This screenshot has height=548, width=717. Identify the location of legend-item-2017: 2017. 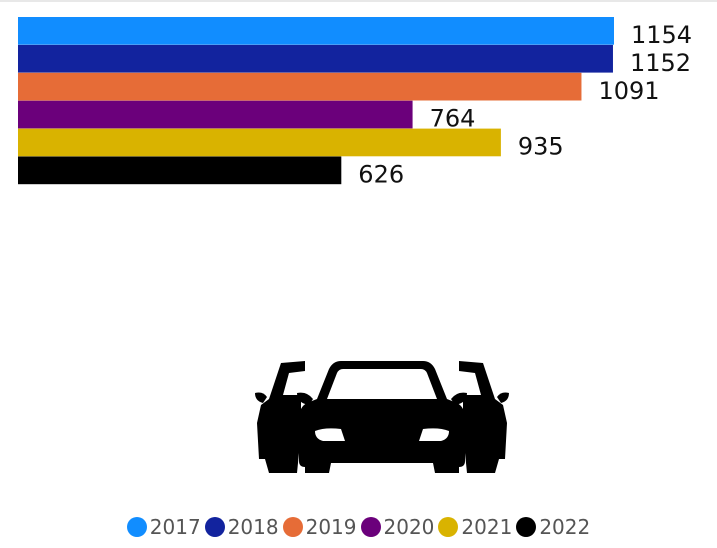
(163, 527).